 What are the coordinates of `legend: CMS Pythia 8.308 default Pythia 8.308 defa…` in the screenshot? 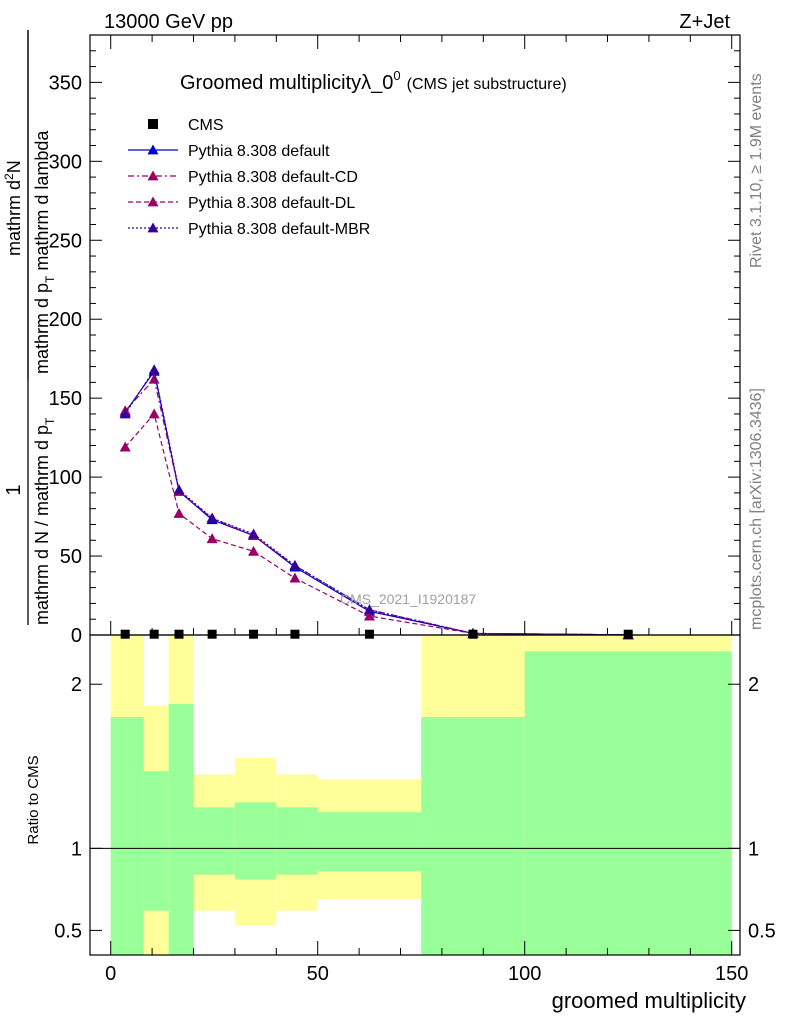 It's located at (249, 177).